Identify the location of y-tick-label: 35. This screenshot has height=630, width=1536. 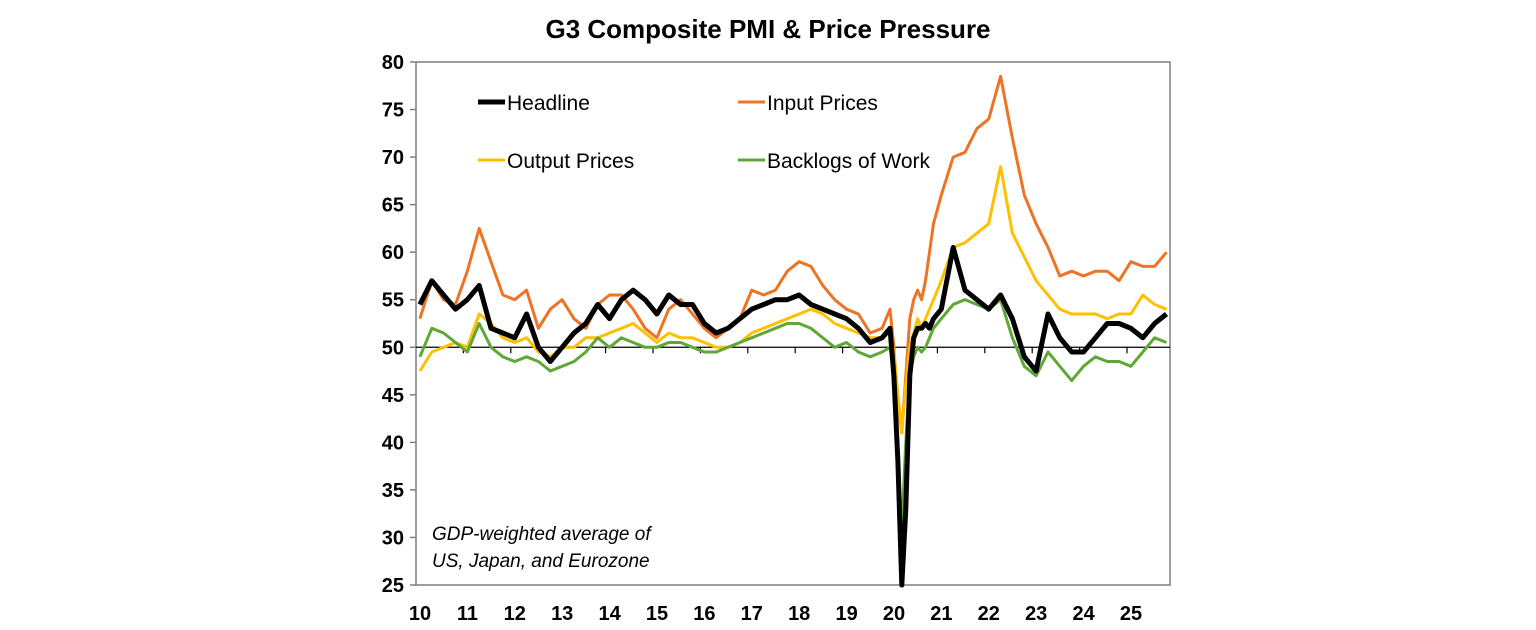
(393, 491).